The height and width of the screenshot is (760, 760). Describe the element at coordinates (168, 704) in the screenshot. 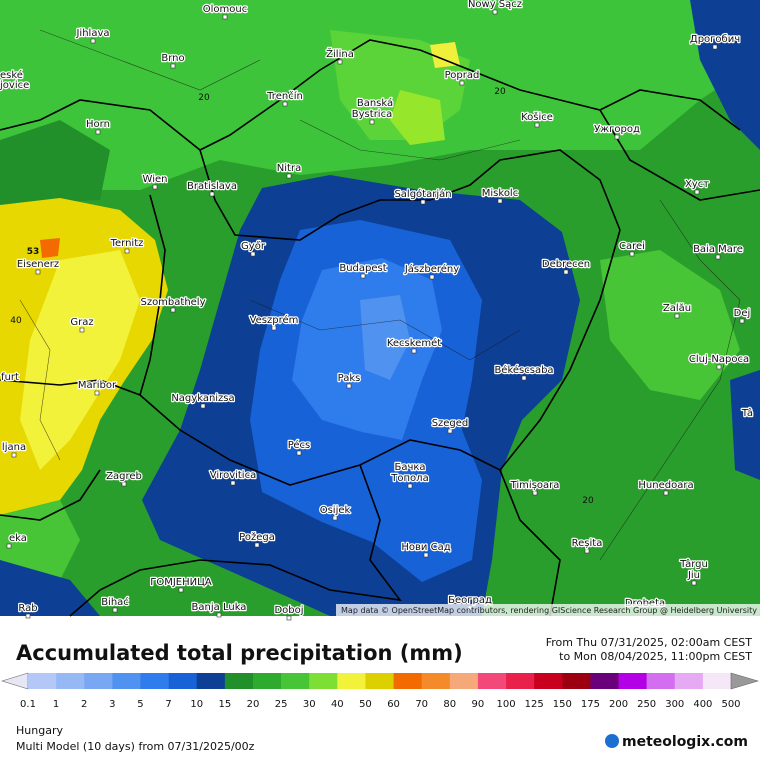

I see `colorbar-tick-label: 7` at that location.